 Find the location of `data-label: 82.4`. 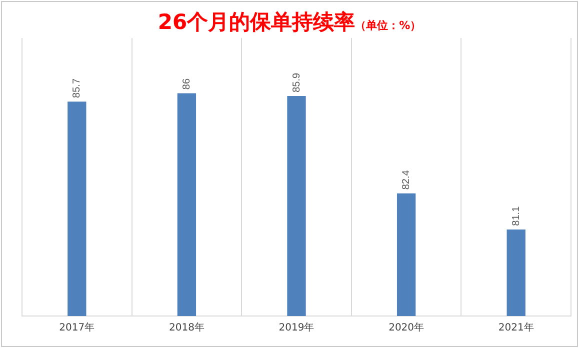

data-label: 82.4 is located at coordinates (406, 180).